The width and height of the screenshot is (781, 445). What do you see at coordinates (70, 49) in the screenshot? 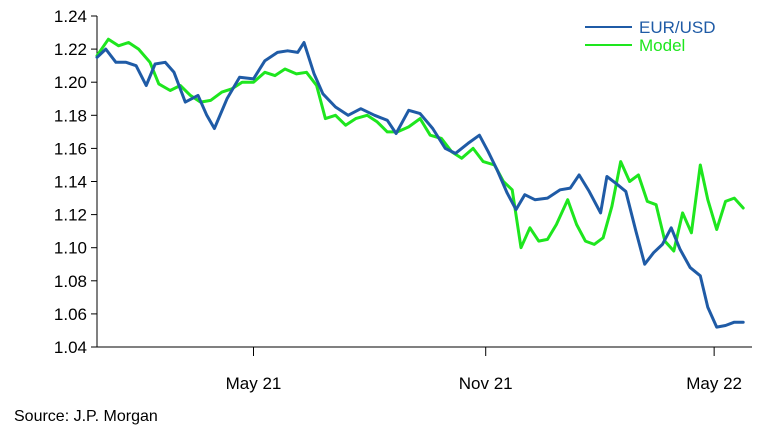
I see `y-tick-label: 1.22` at bounding box center [70, 49].